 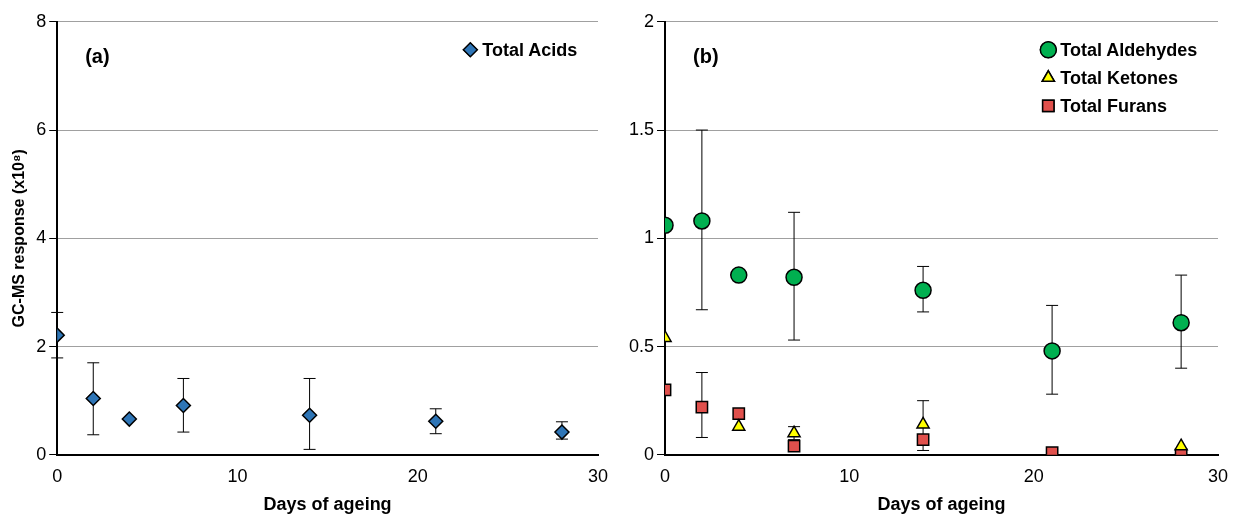 I want to click on y-tick-label: 0.5, so click(x=641, y=345).